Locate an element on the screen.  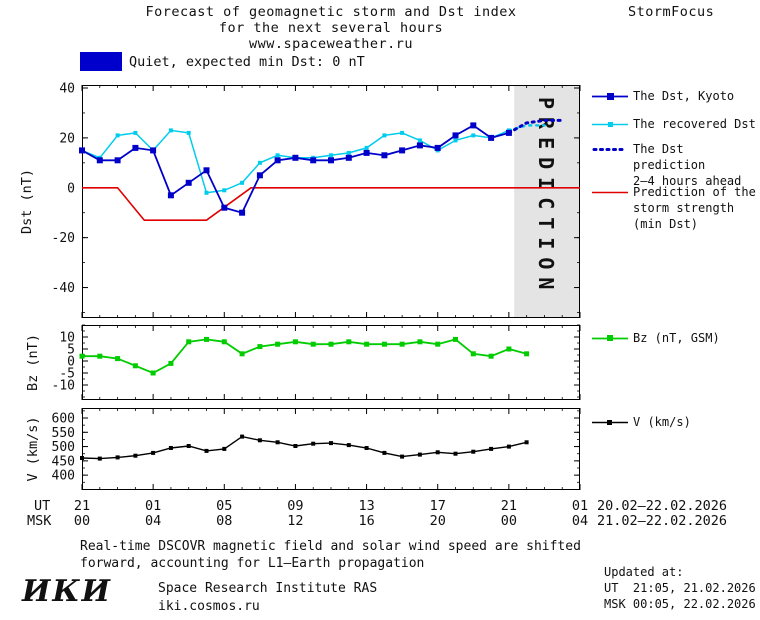
legend-label-storm-line2: storm strength is located at coordinates (684, 208).